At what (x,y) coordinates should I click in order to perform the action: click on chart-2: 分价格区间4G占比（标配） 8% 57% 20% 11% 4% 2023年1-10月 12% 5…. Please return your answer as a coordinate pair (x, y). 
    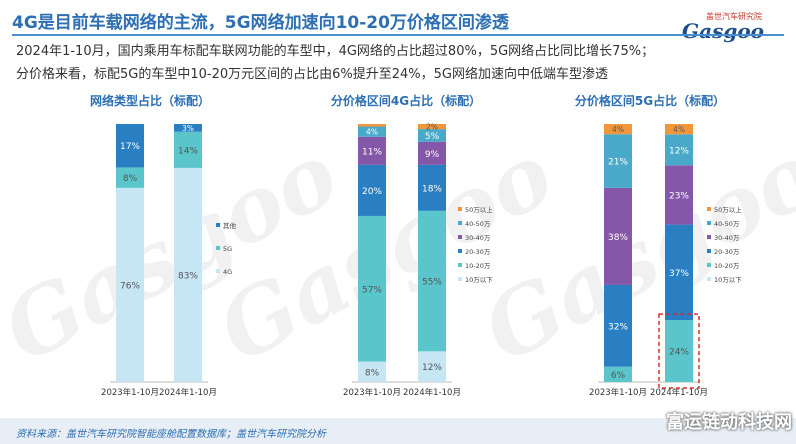
    Looking at the image, I should click on (412, 245).